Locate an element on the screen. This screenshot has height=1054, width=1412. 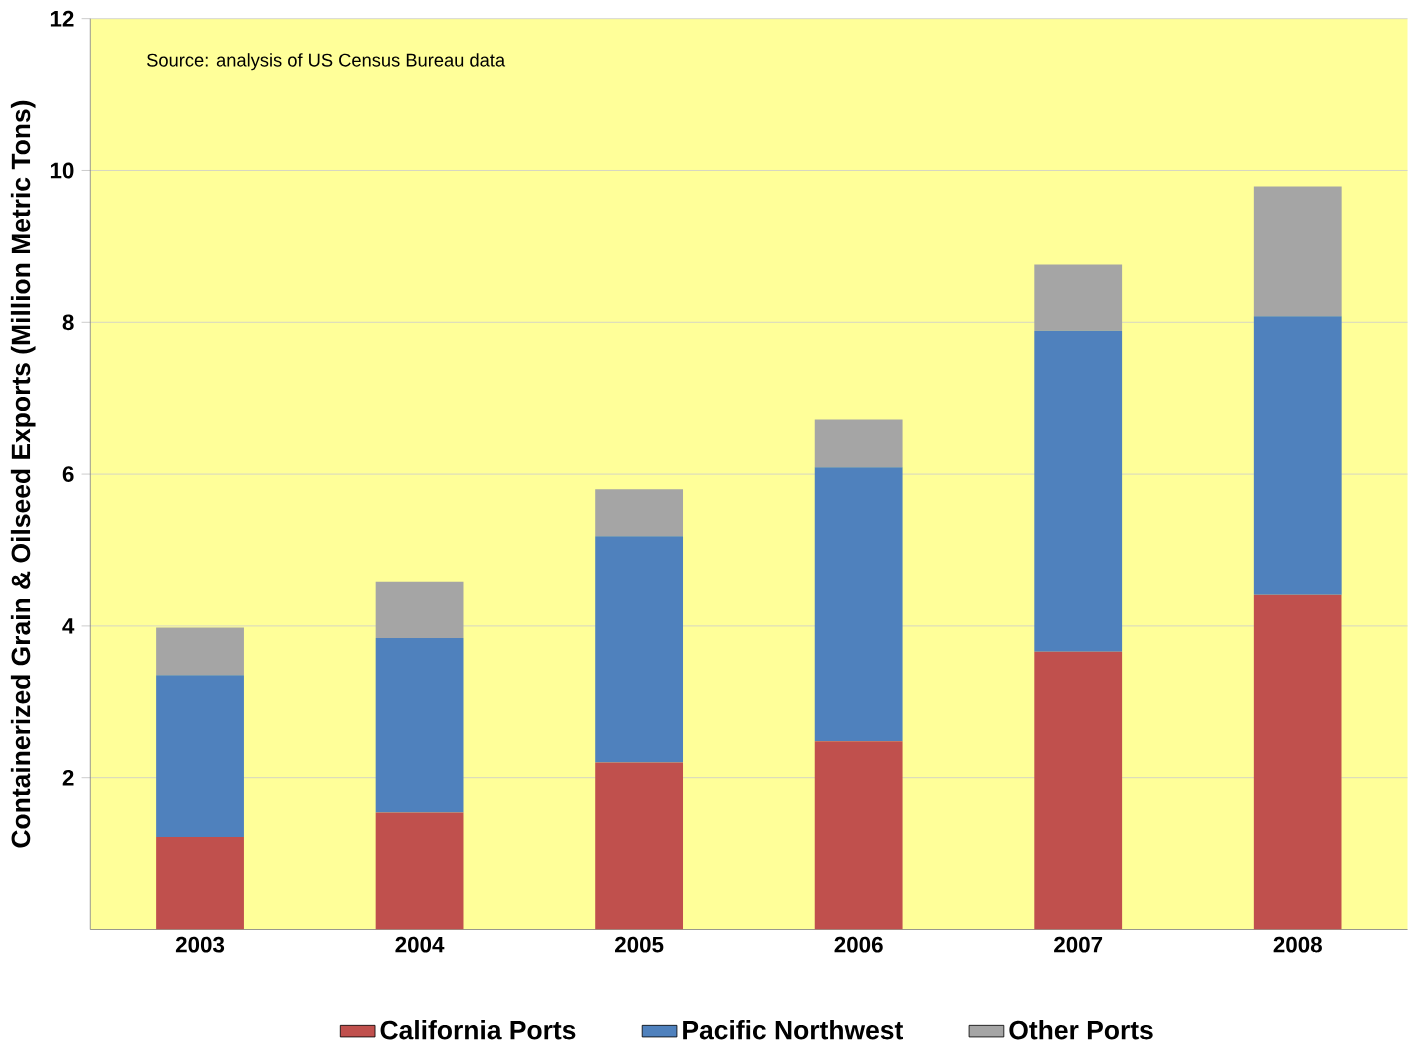
legend-label: Pacific Northwest is located at coordinates (793, 1029).